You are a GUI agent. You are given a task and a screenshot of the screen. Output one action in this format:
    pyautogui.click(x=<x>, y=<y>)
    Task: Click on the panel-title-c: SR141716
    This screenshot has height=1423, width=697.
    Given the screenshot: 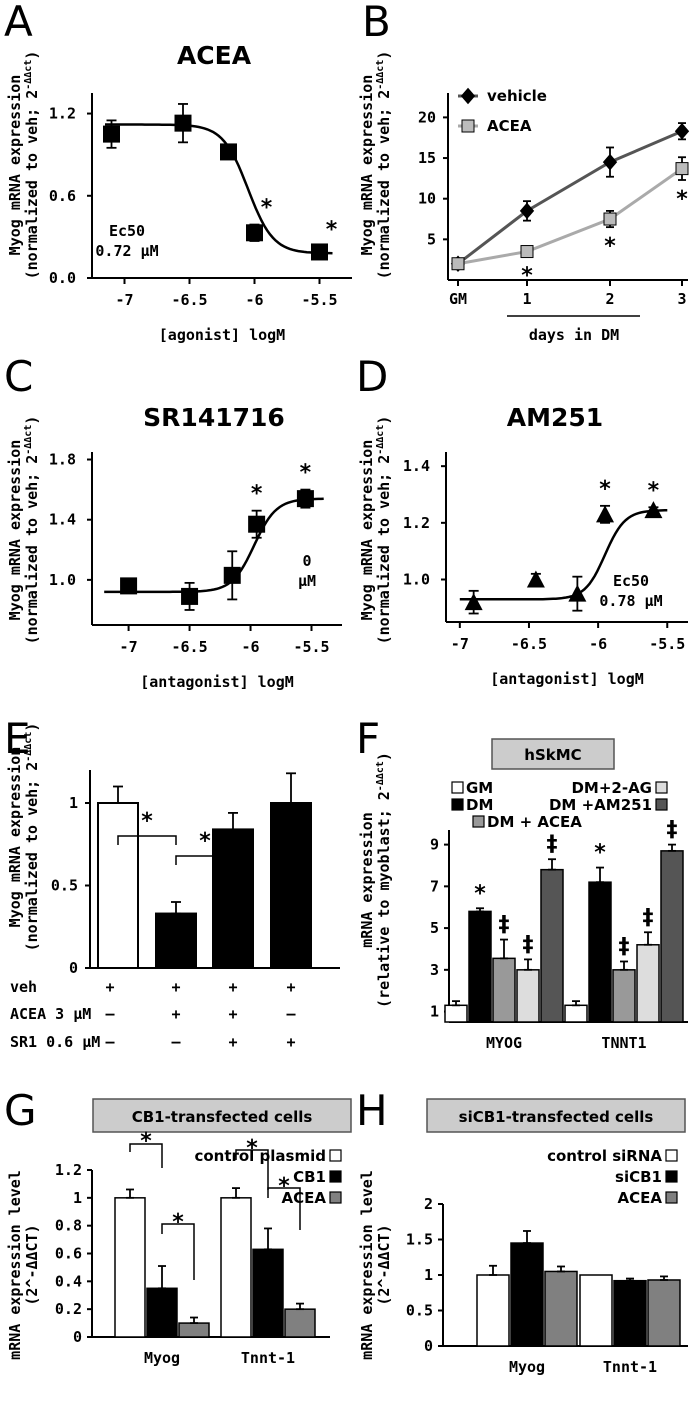 What is the action you would take?
    pyautogui.click(x=214, y=417)
    